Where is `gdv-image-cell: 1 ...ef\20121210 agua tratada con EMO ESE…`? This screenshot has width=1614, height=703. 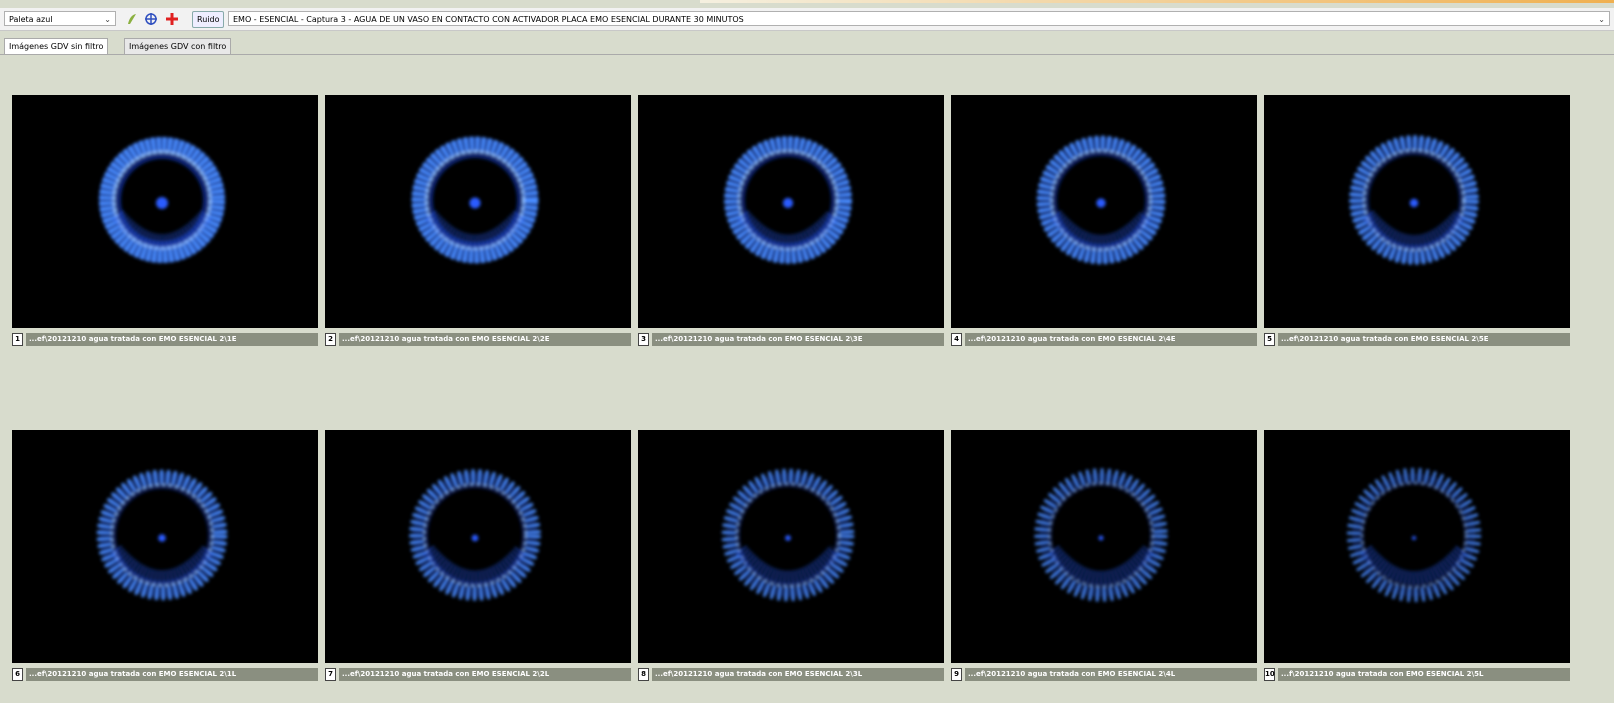
gdv-image-cell: 1 ...ef\20121210 agua tratada con EMO ESE… is located at coordinates (165, 220).